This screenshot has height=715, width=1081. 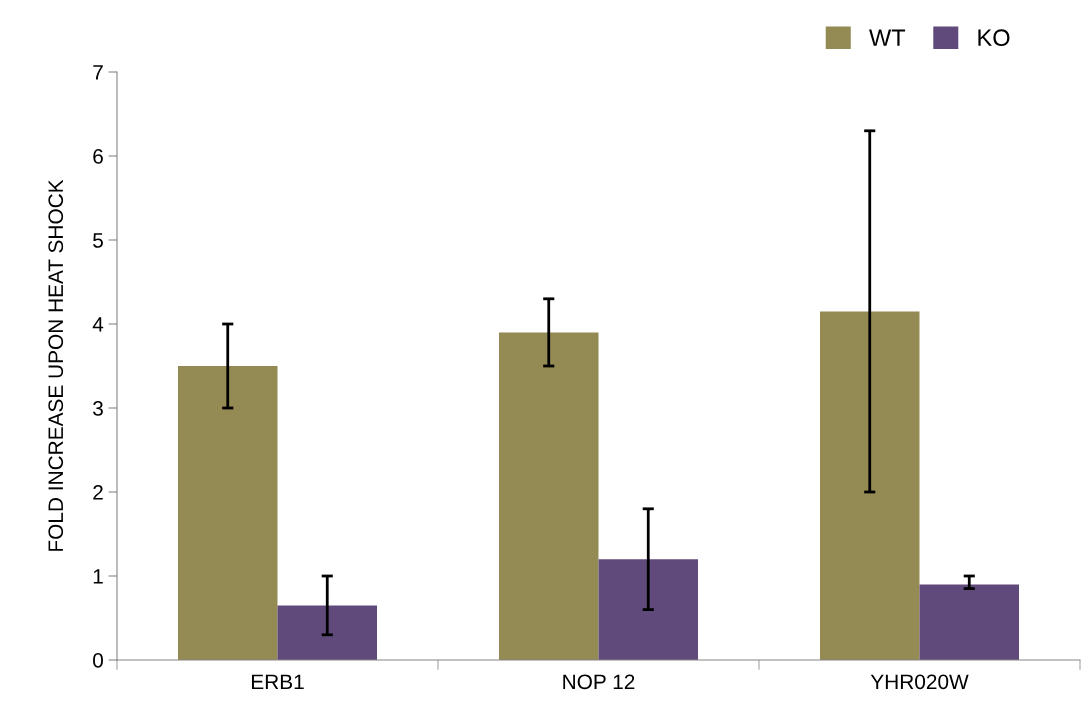 I want to click on y-tick-label: 4, so click(x=98, y=324).